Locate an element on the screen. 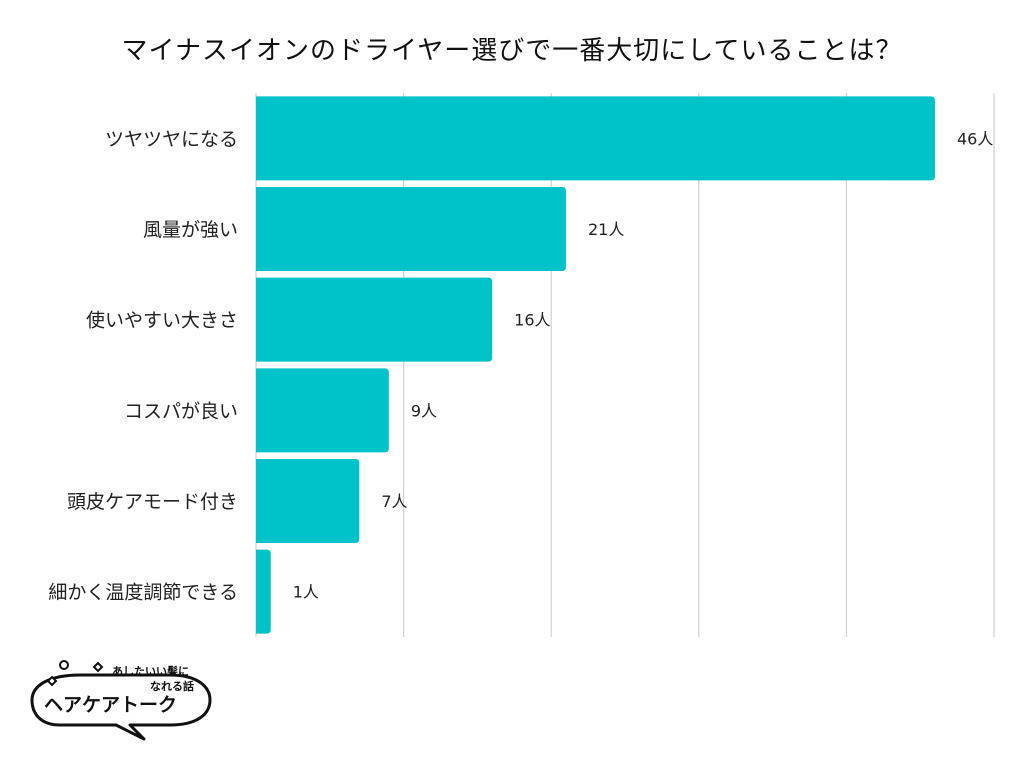 The width and height of the screenshot is (1024, 768). chart-title: マイナスイオンのドライヤー選びで一番大切にしていることは？ is located at coordinates (512, 51).